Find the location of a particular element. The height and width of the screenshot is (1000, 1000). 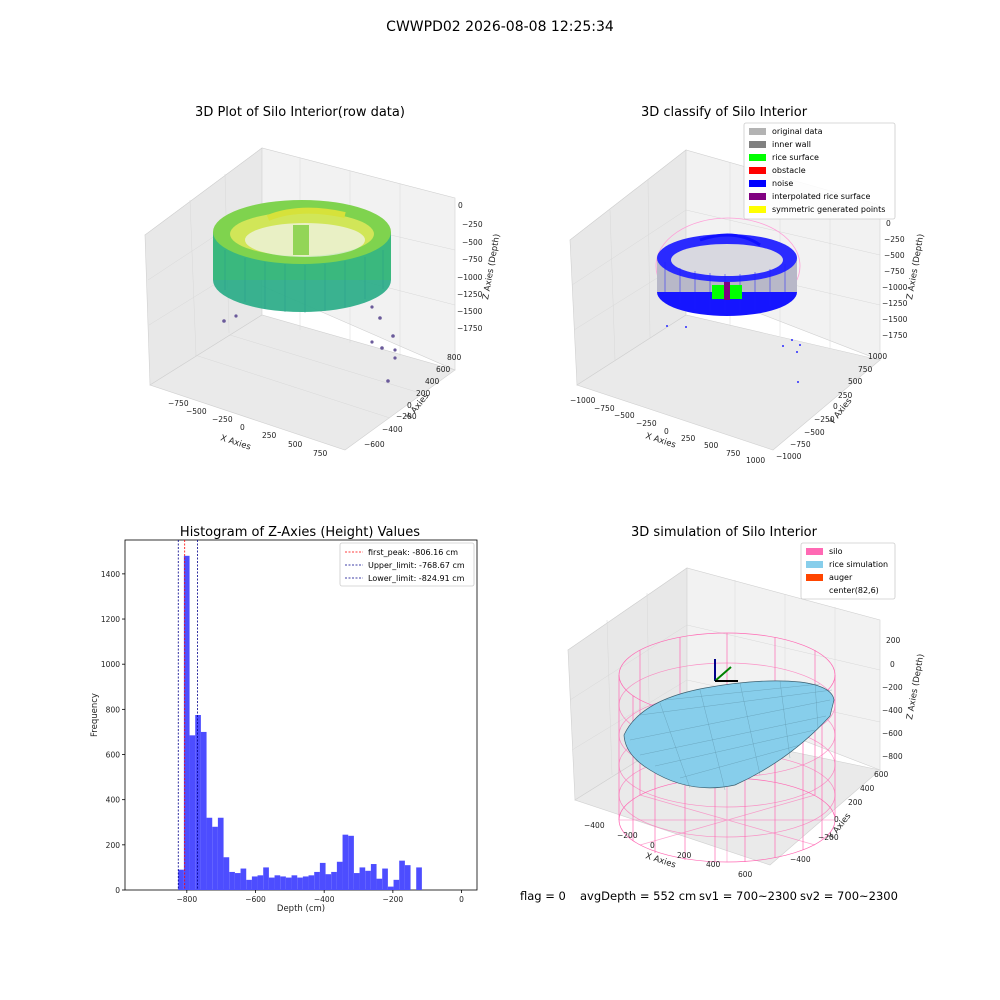

x-tick-label: −400 is located at coordinates (324, 899).